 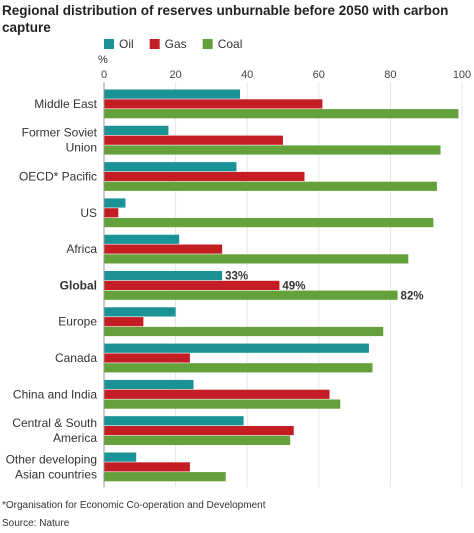 What do you see at coordinates (76, 358) in the screenshot?
I see `category-label-7: Canada` at bounding box center [76, 358].